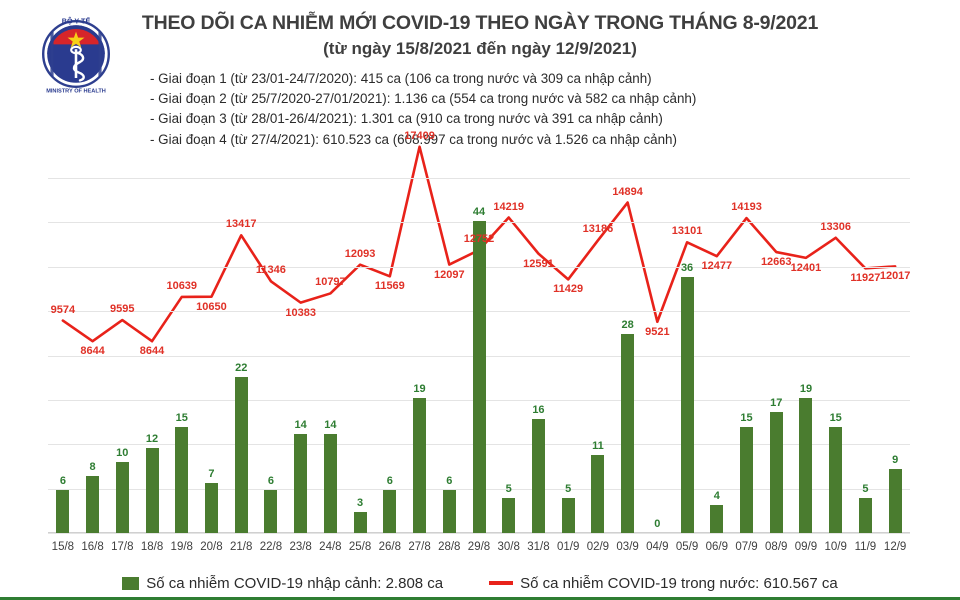 The width and height of the screenshot is (960, 600). I want to click on line-value-label: 14219, so click(509, 206).